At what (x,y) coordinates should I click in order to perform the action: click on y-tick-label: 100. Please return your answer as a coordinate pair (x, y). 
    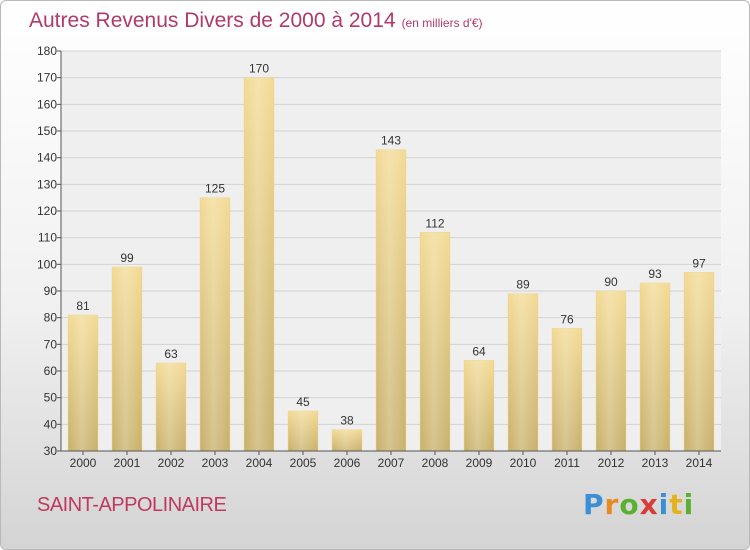
    Looking at the image, I should click on (47, 264).